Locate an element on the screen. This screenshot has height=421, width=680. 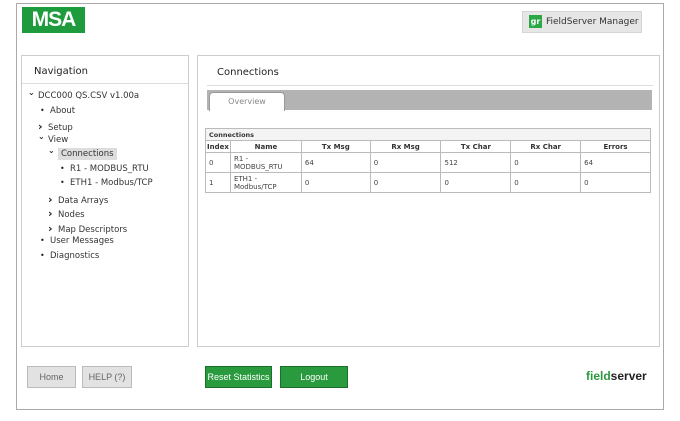
nav-item: › Nodes is located at coordinates (66, 213).